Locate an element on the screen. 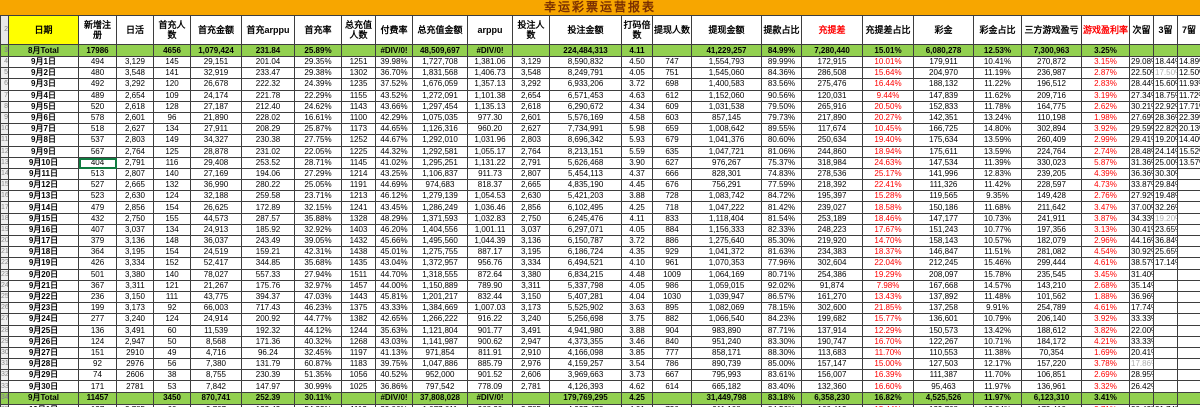 This screenshot has height=407, width=1200. bonus-cell: 158,143 is located at coordinates (944, 242).